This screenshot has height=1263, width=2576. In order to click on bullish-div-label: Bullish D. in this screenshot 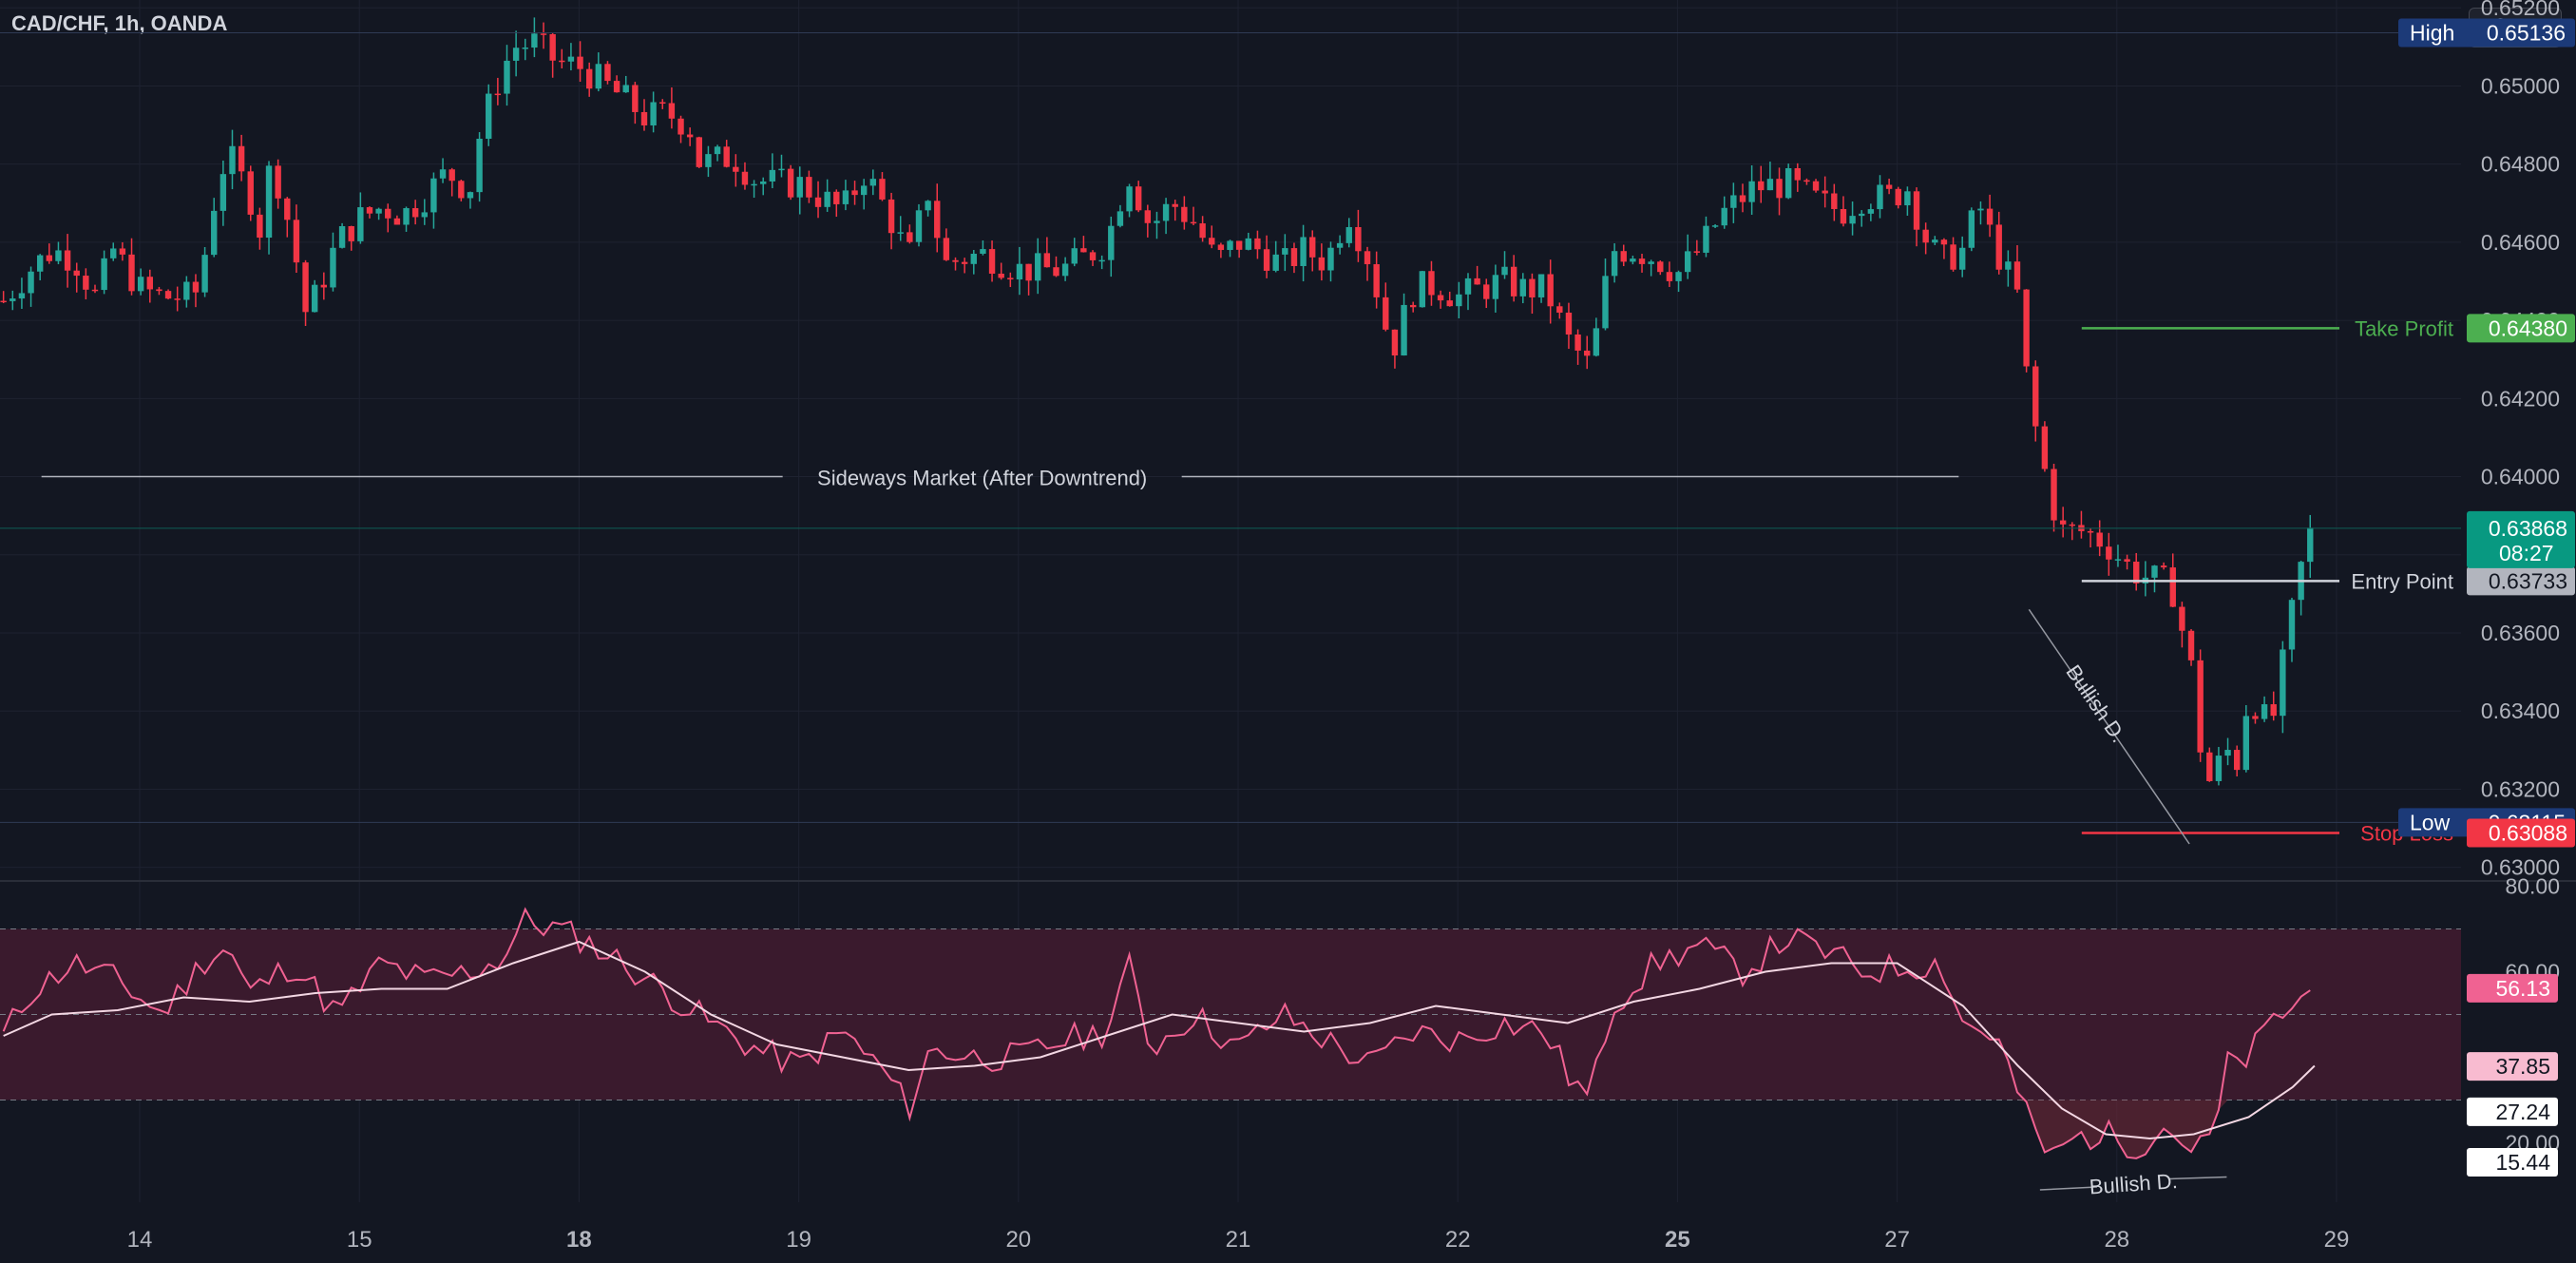, I will do `click(2095, 703)`.